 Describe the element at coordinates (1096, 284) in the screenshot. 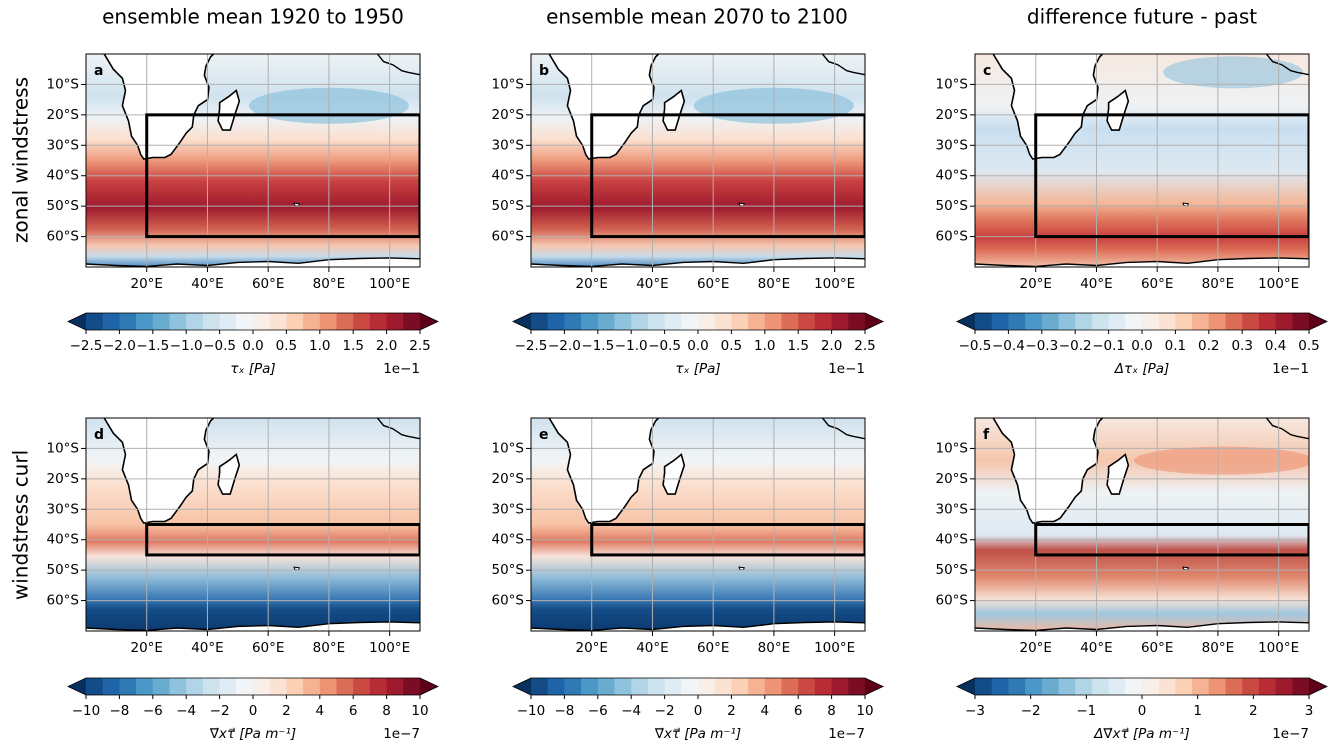

I see `lon-tick-label: 40°E` at that location.